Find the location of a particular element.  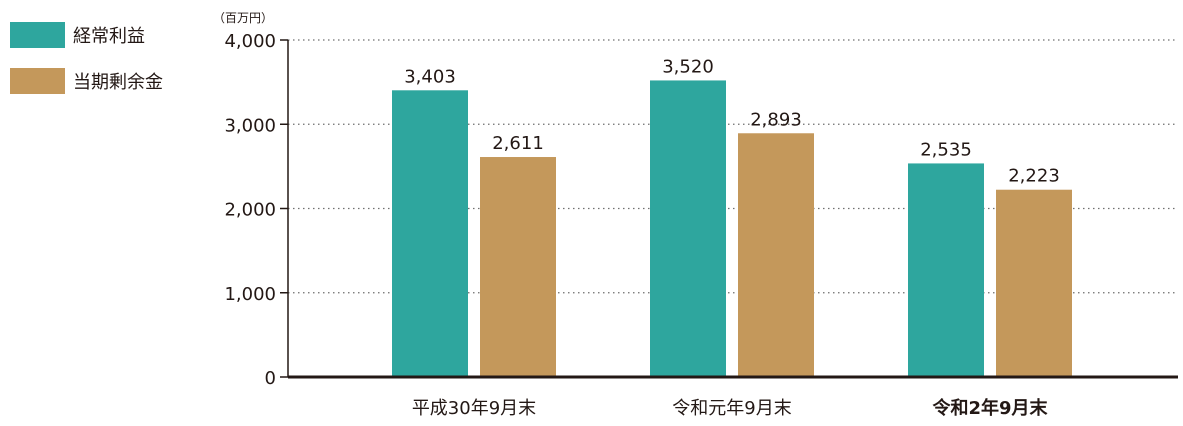

y-tick-label: 2,000 is located at coordinates (250, 210).